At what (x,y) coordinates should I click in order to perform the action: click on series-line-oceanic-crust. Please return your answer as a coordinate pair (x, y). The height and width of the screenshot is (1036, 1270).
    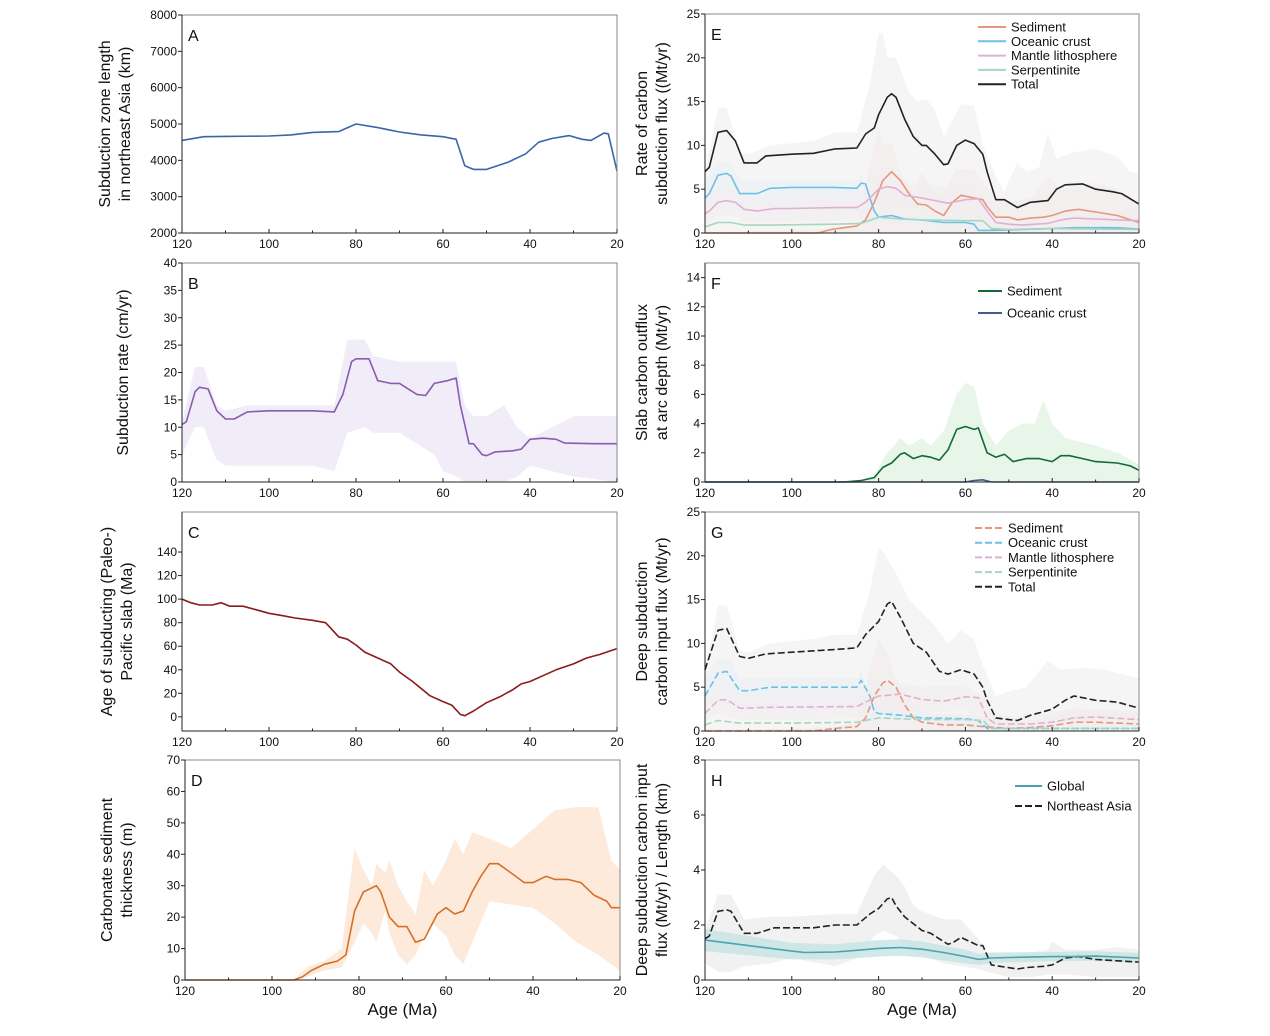
    Looking at the image, I should click on (922, 202).